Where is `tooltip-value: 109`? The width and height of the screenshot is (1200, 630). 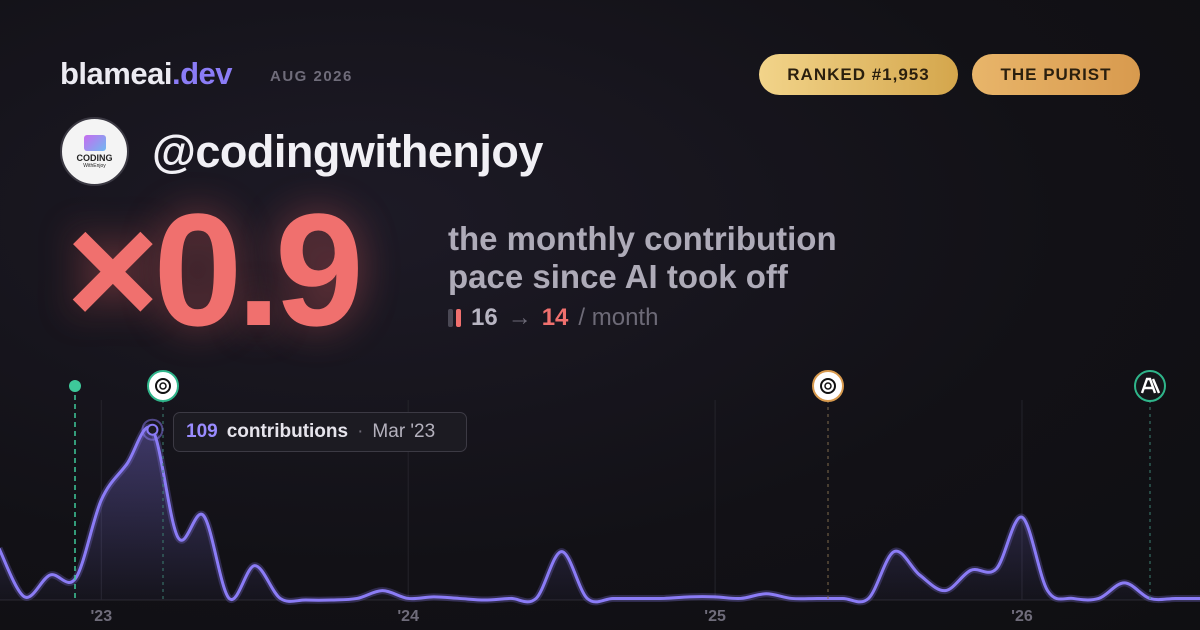 tooltip-value: 109 is located at coordinates (202, 431).